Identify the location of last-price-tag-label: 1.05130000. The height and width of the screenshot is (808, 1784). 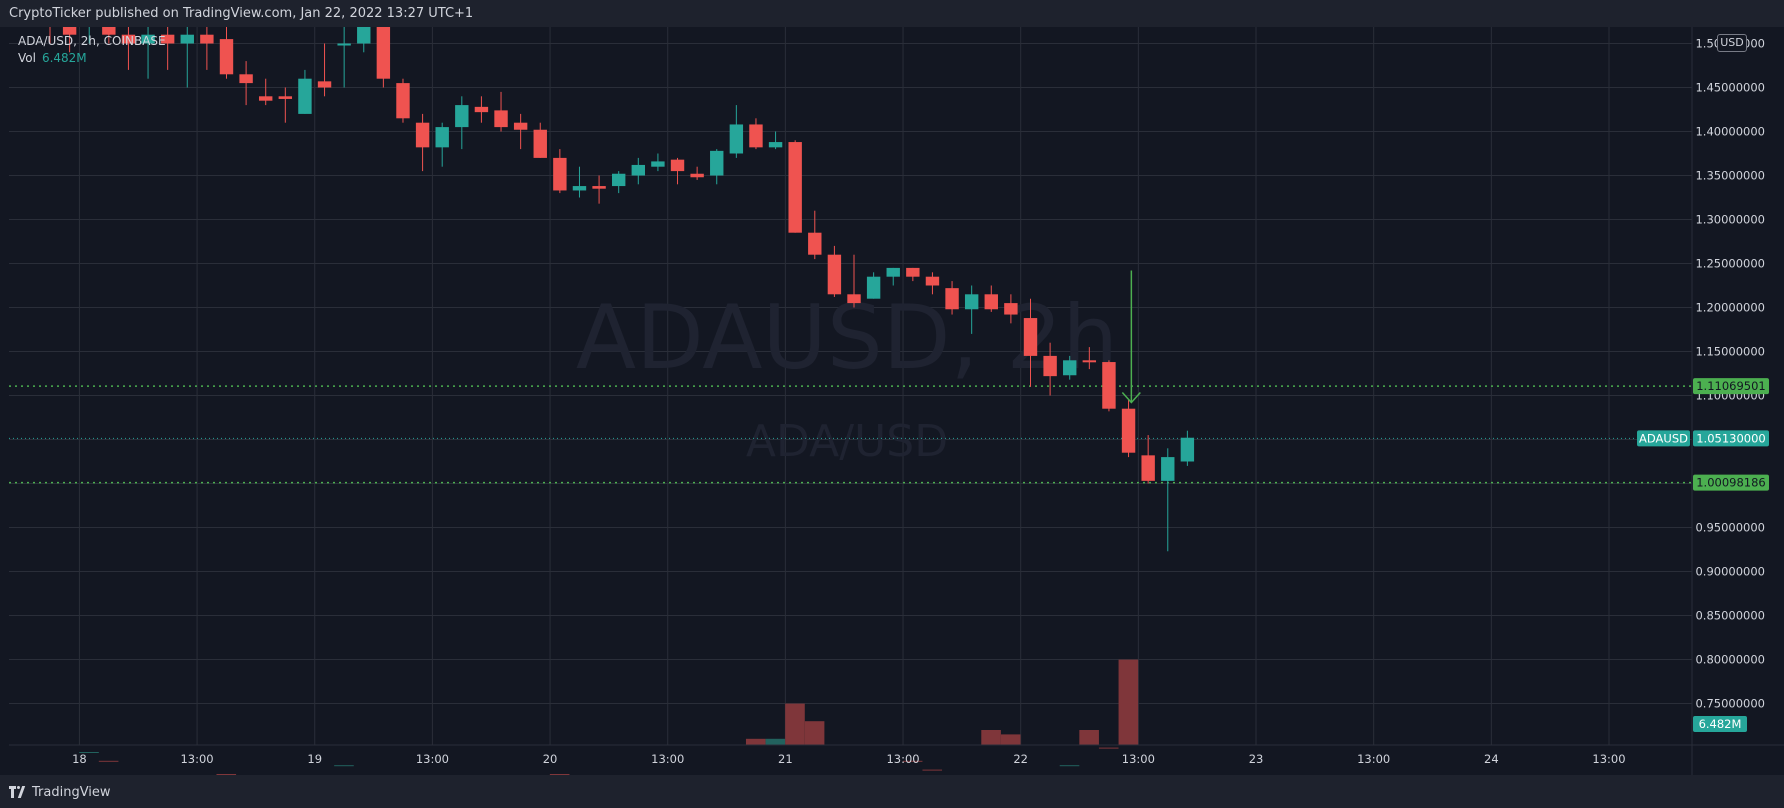
(1731, 438).